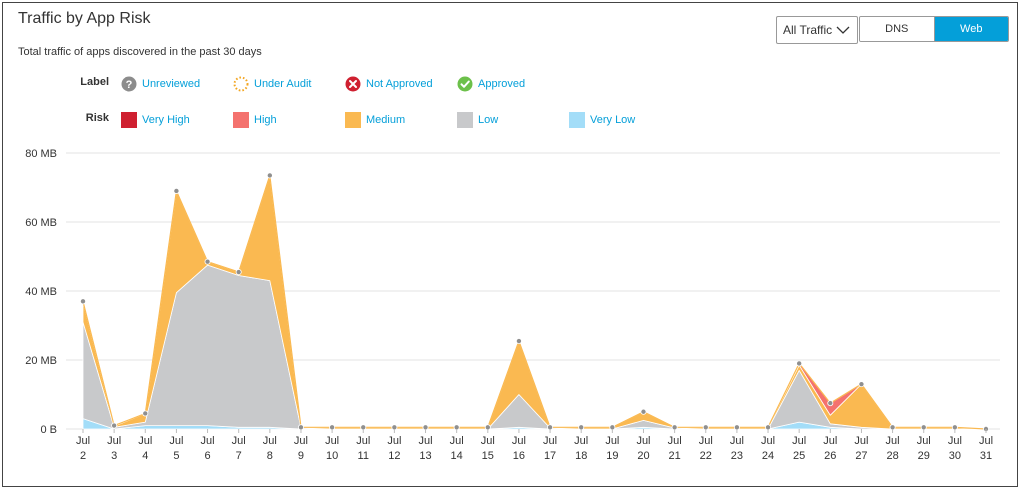  I want to click on traffic-filter-select: All Traffic, so click(817, 30).